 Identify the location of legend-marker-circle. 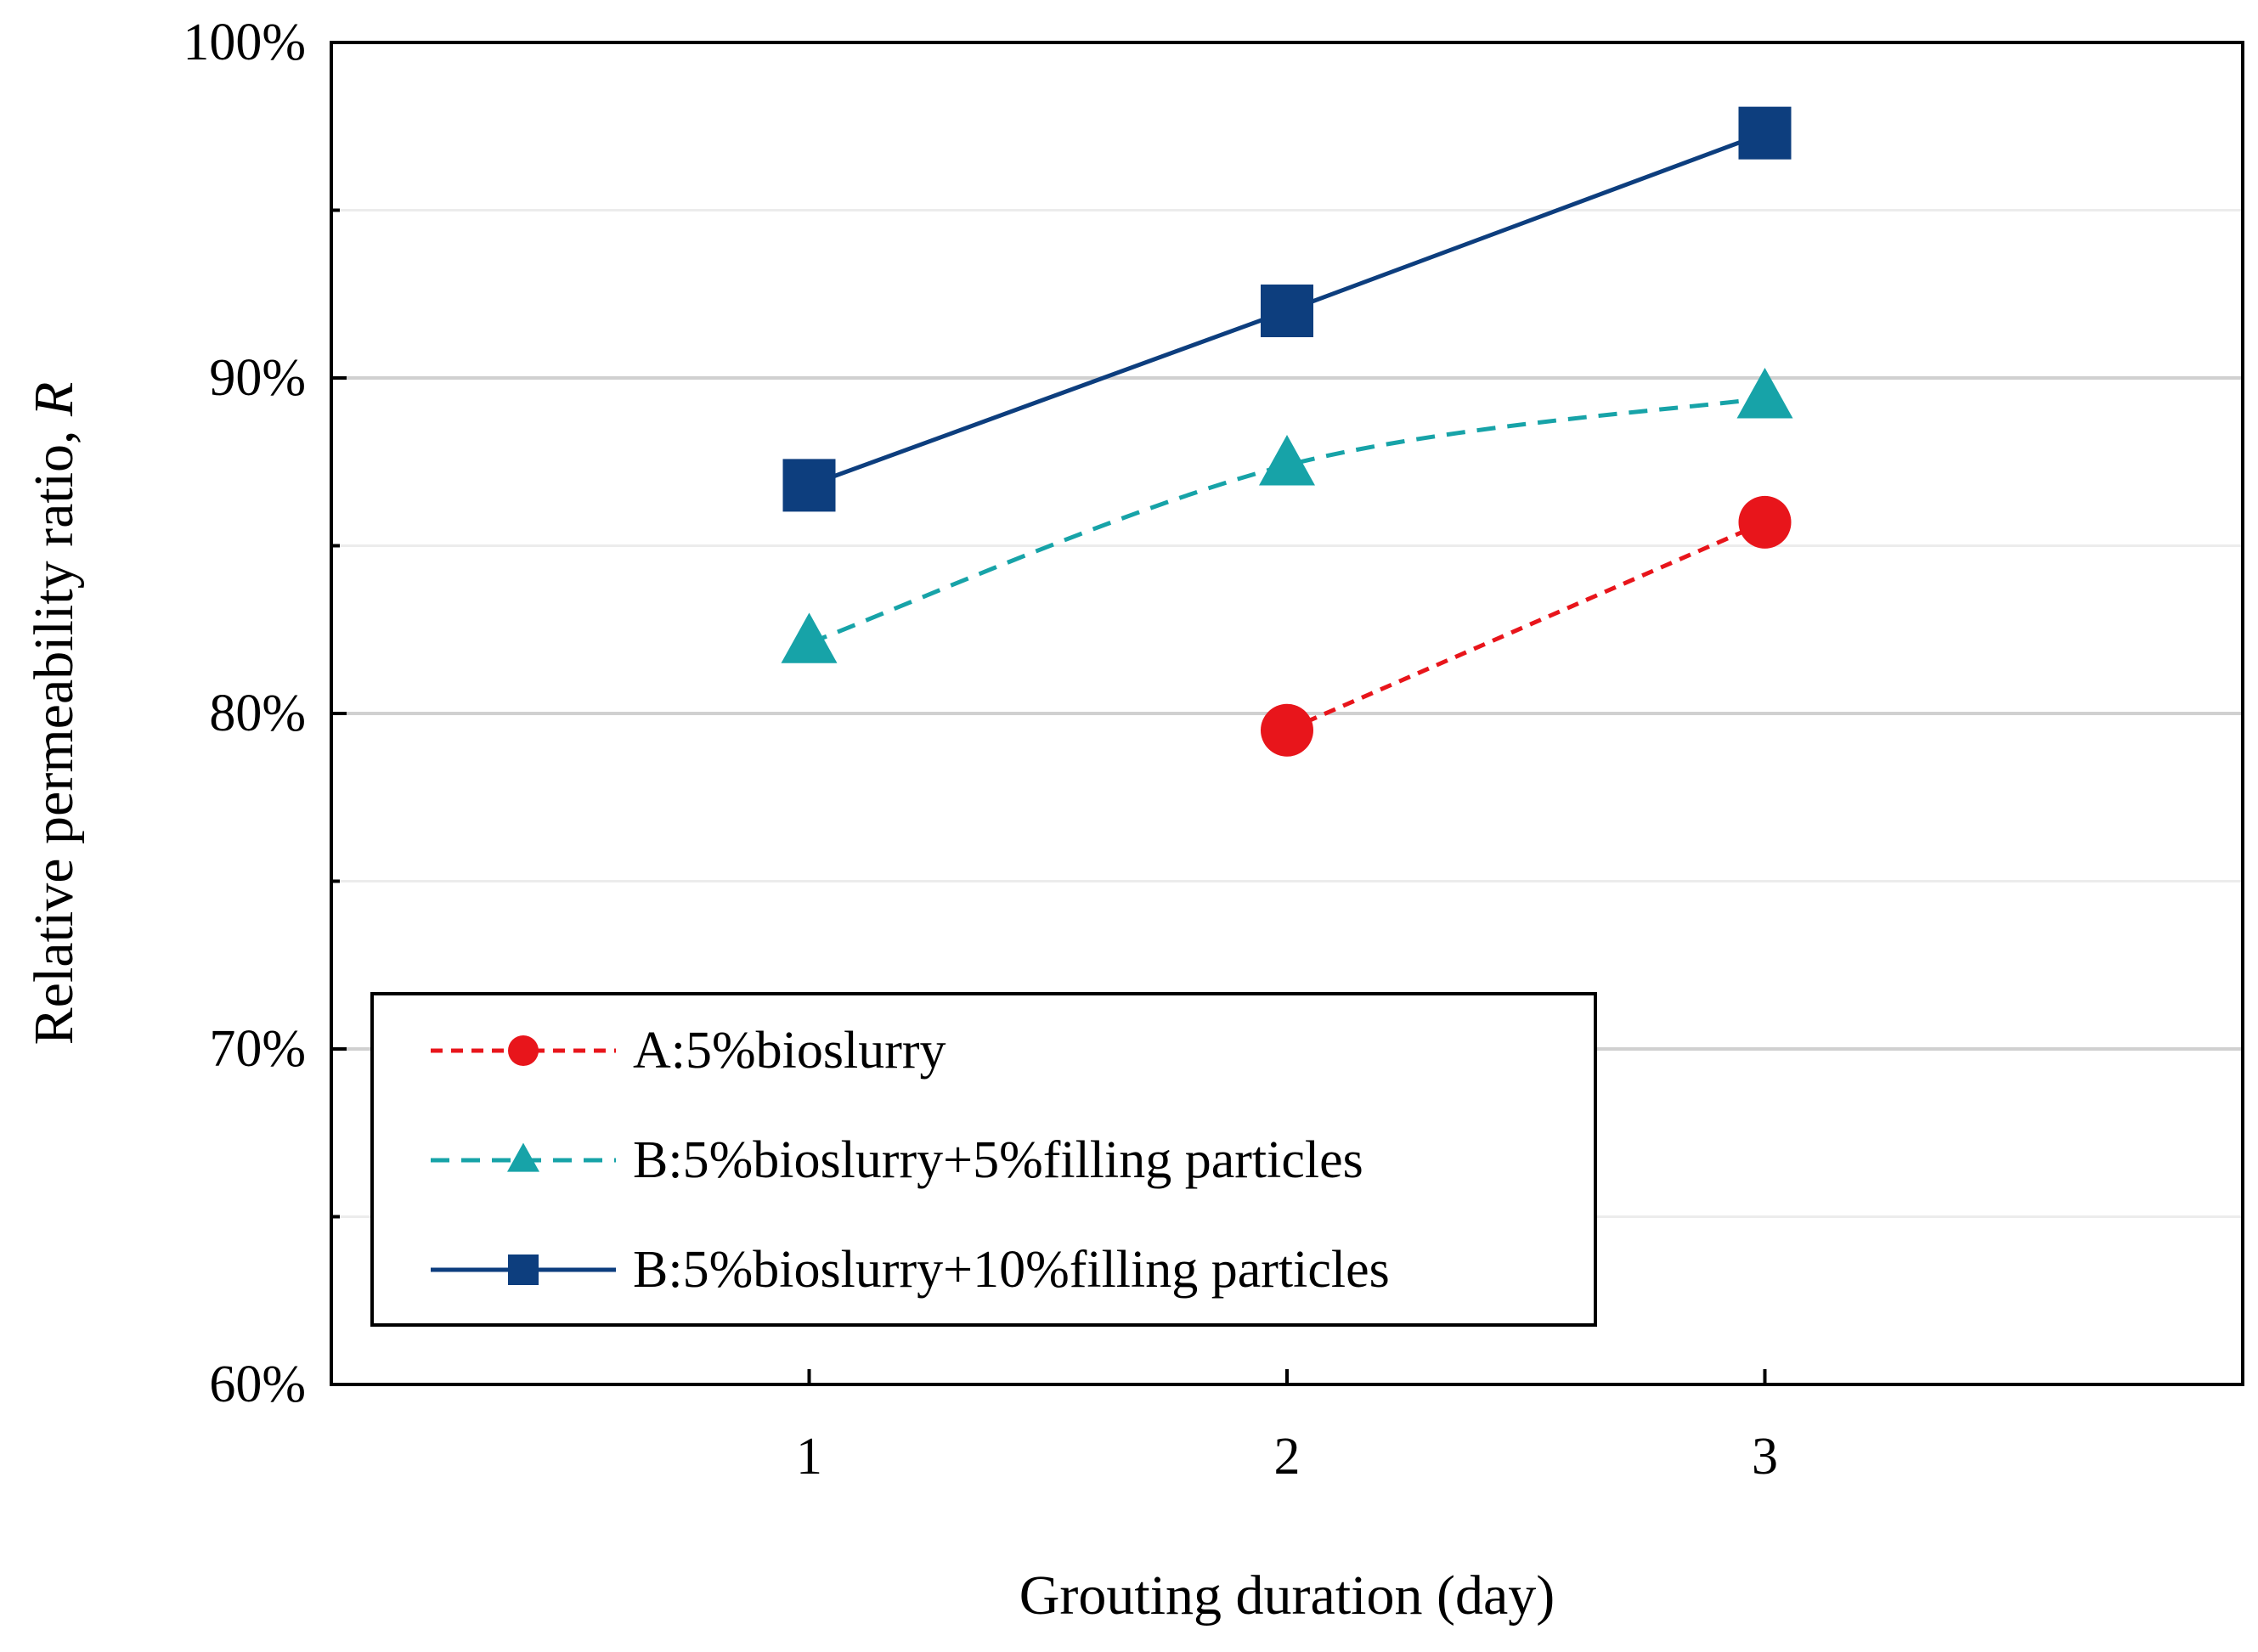
(524, 1050).